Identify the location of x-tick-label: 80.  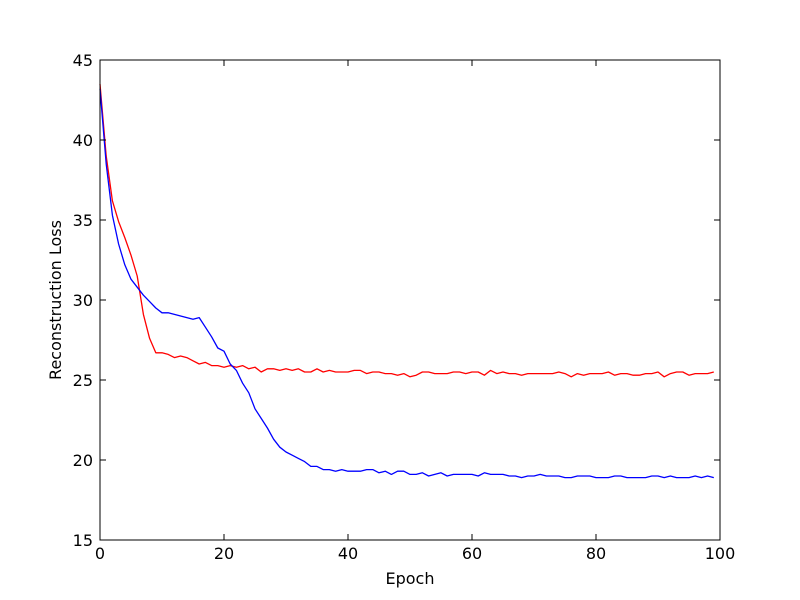
(596, 553).